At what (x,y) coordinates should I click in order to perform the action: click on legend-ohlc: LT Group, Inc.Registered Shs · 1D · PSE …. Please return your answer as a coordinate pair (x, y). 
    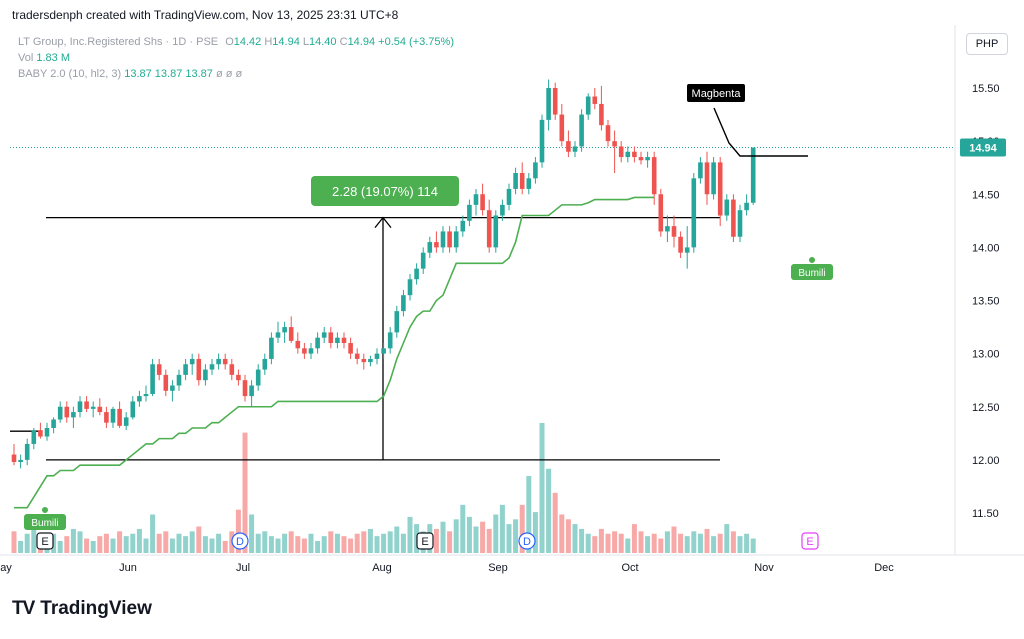
    Looking at the image, I should click on (236, 42).